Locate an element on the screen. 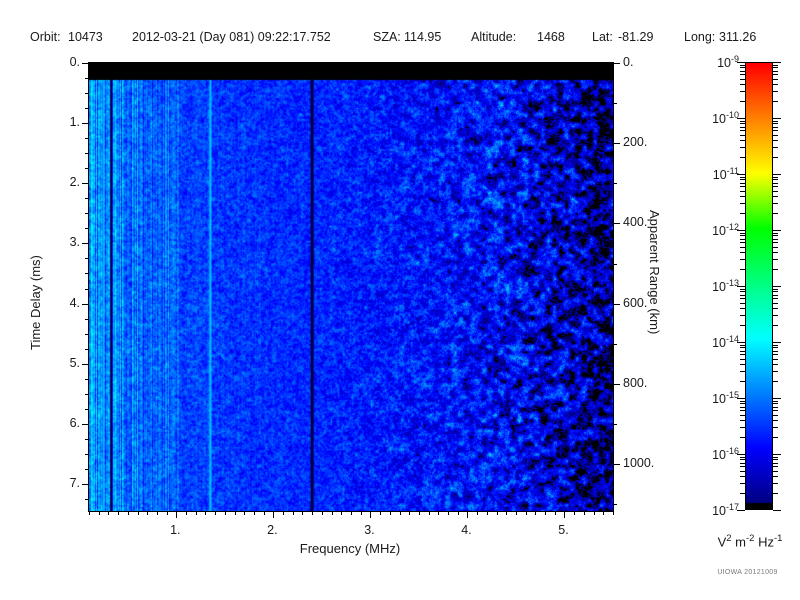  colorbar-tick-label: 10-16 is located at coordinates (725, 454).